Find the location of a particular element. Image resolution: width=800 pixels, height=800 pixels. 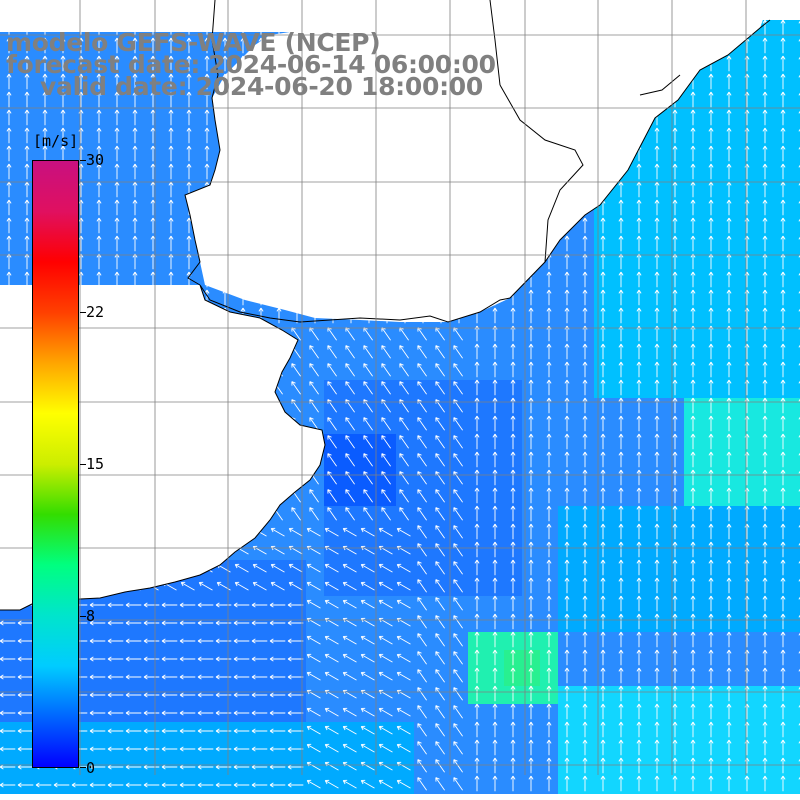

colorbar-tick-15: 15 is located at coordinates (95, 464).